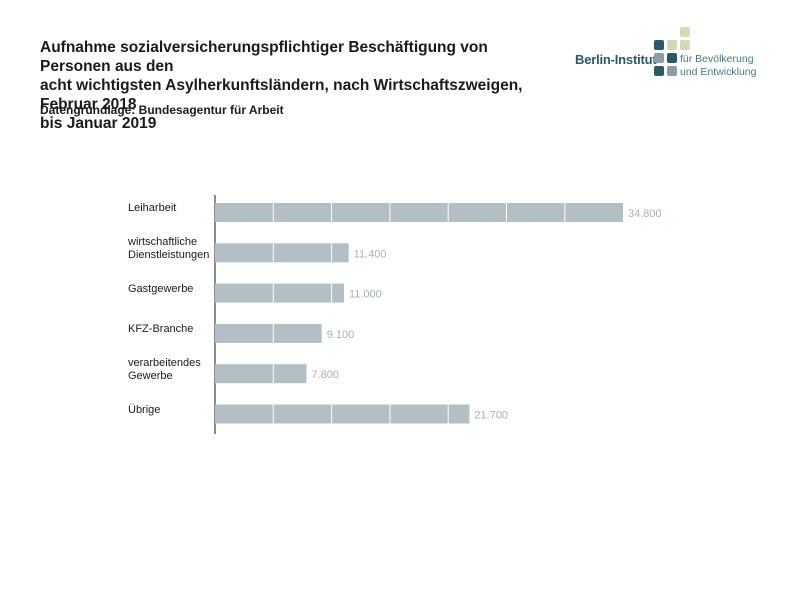 The height and width of the screenshot is (600, 800). Describe the element at coordinates (616, 59) in the screenshot. I see `logo-name: Berlin-Institut` at that location.